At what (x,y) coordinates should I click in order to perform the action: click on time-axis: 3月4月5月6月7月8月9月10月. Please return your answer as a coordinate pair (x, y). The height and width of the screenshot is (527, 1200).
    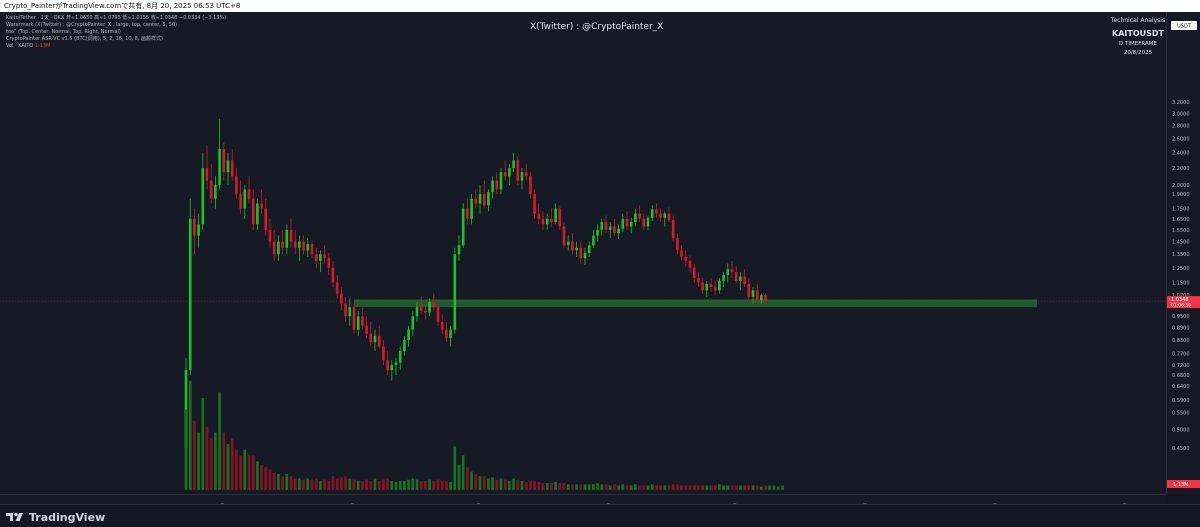
    Looking at the image, I should click on (583, 502).